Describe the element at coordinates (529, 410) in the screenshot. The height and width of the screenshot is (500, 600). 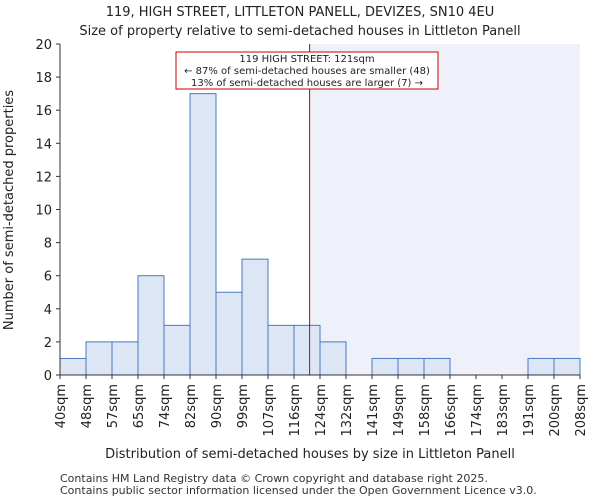
I see `x-tick-label: 191sqm` at that location.